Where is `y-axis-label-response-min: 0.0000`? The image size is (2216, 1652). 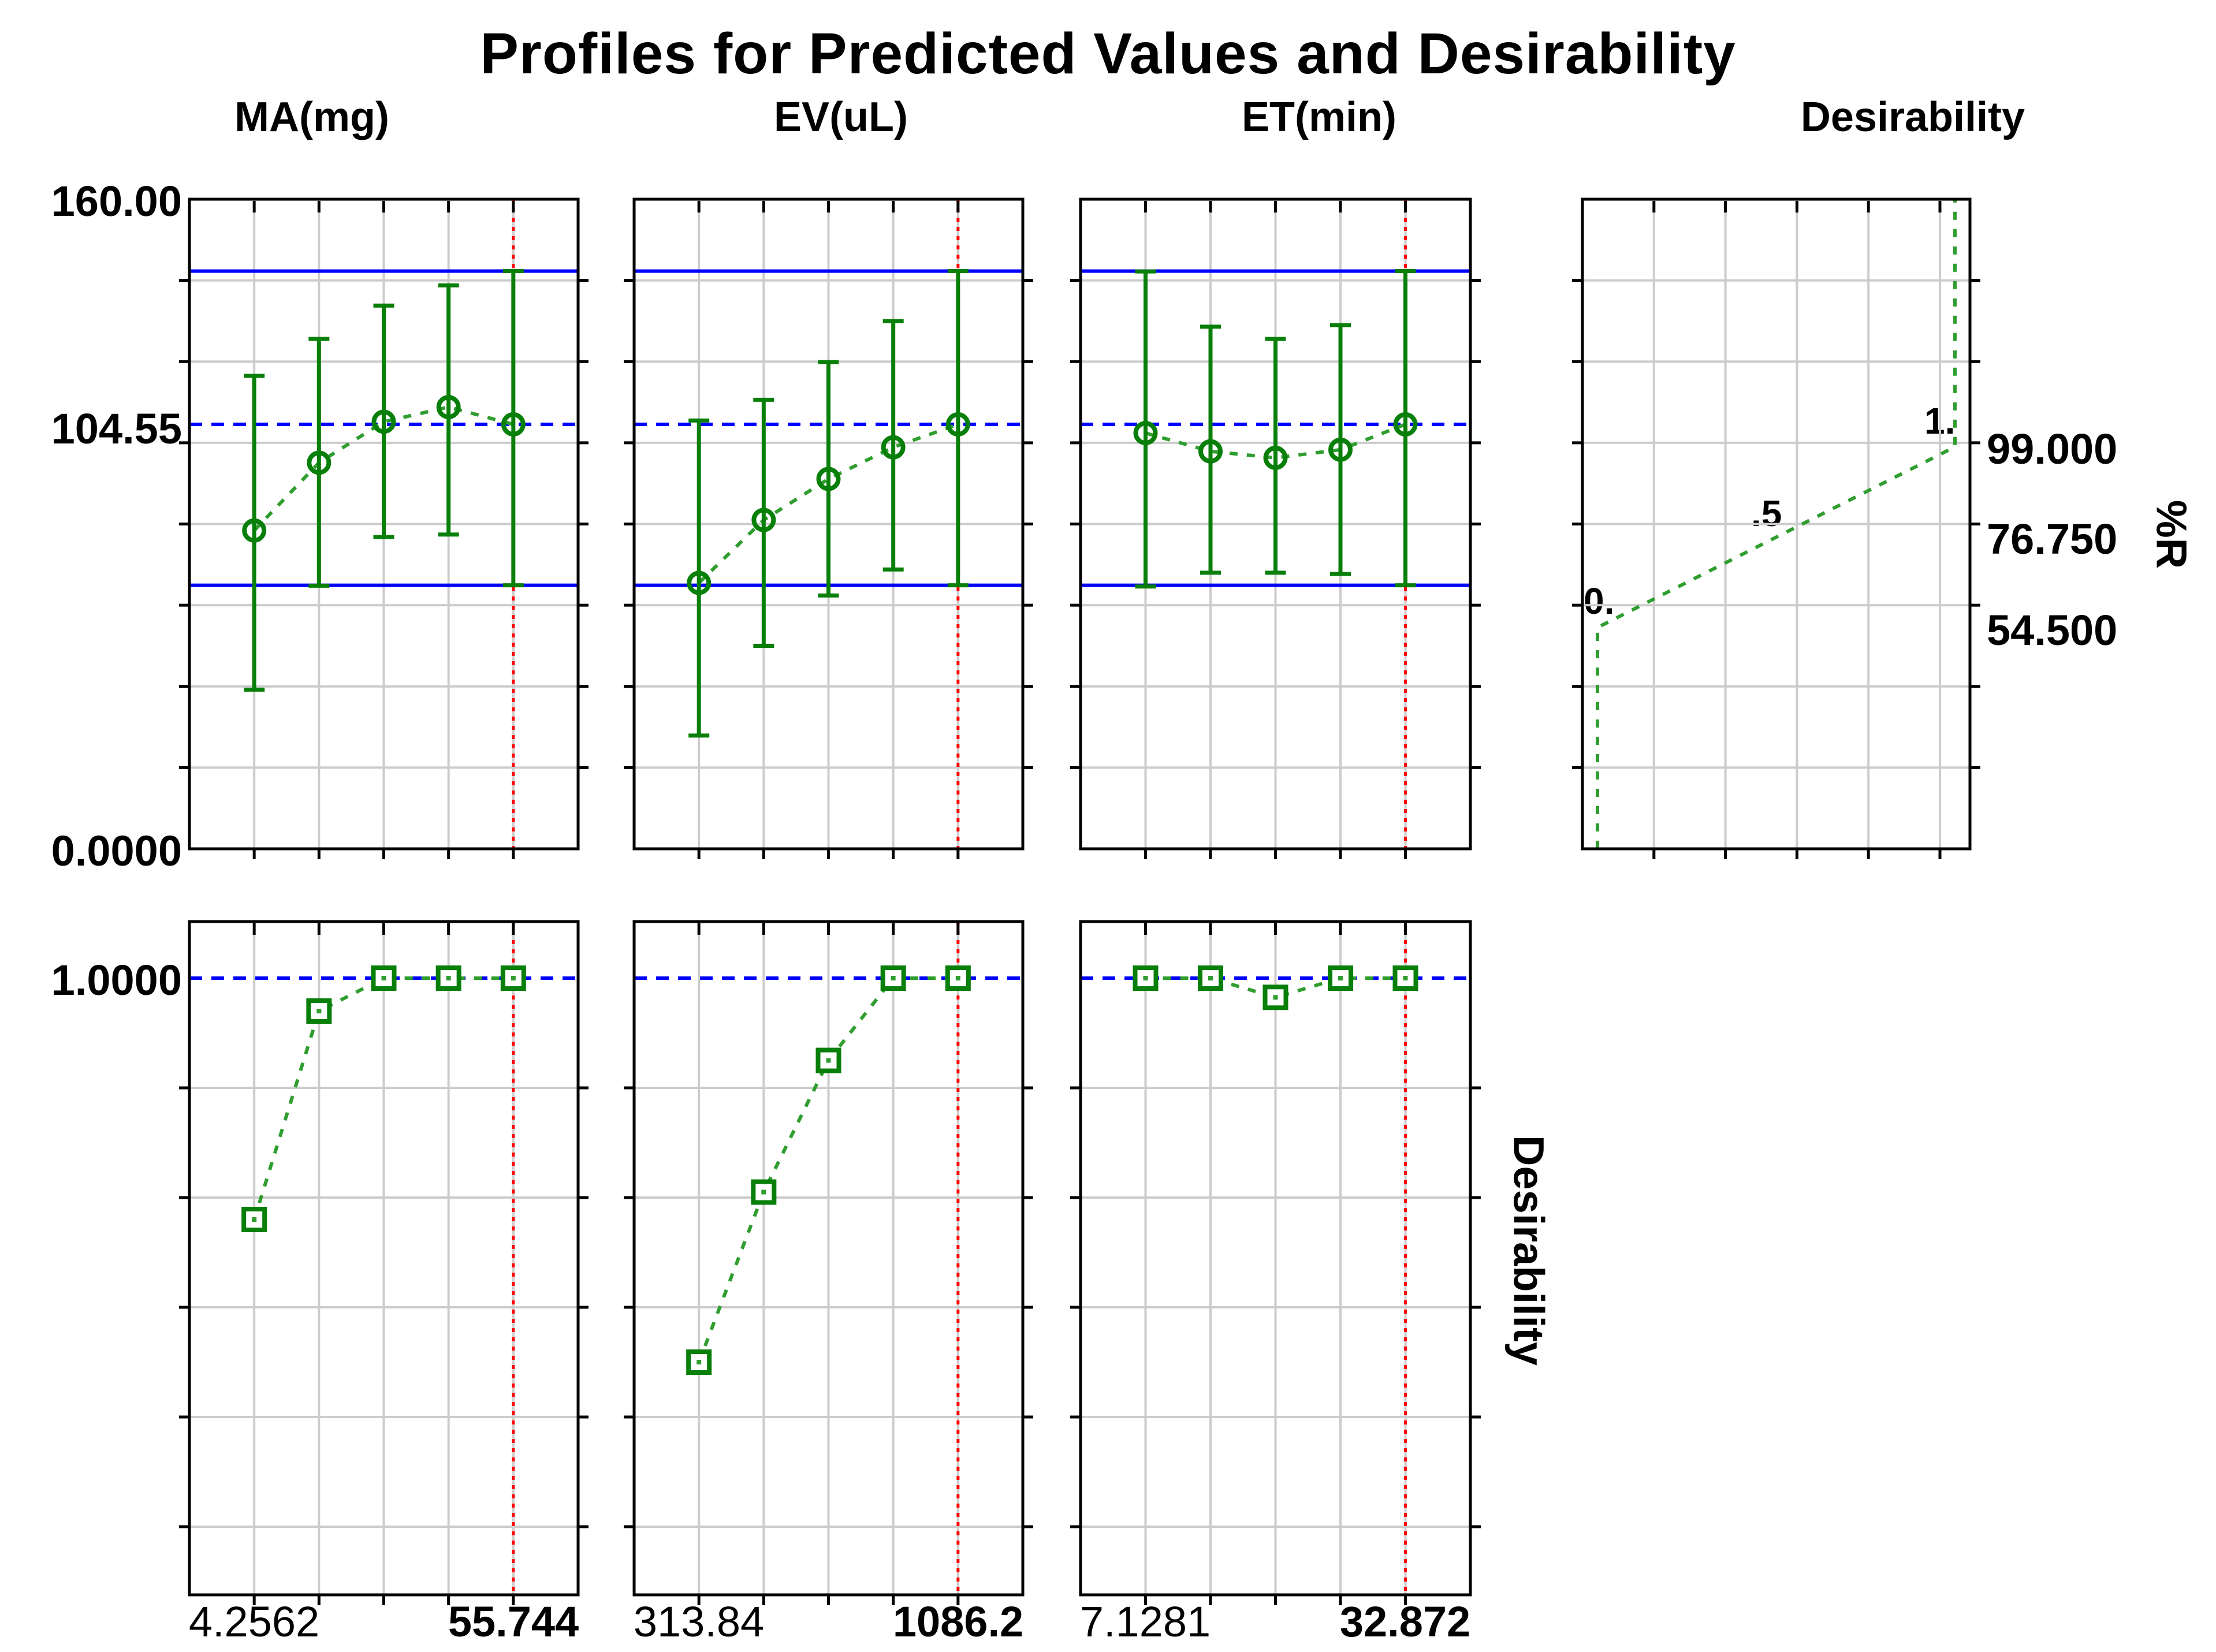
y-axis-label-response-min: 0.0000 is located at coordinates (116, 851).